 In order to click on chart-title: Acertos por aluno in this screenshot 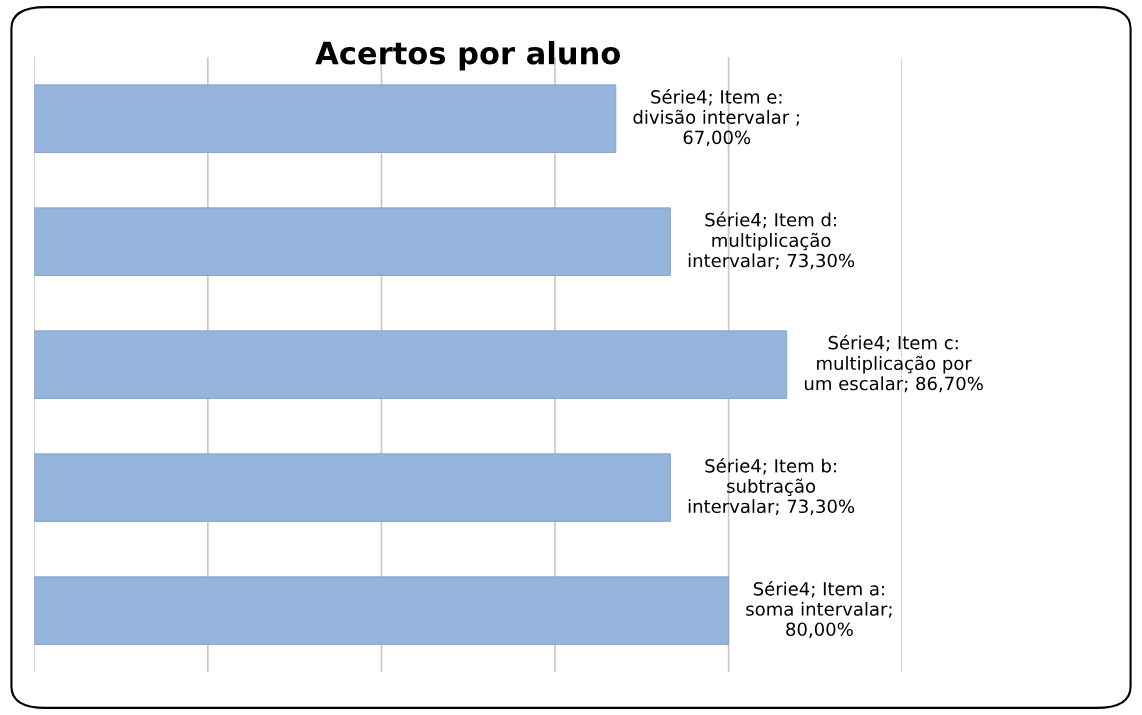, I will do `click(467, 55)`.